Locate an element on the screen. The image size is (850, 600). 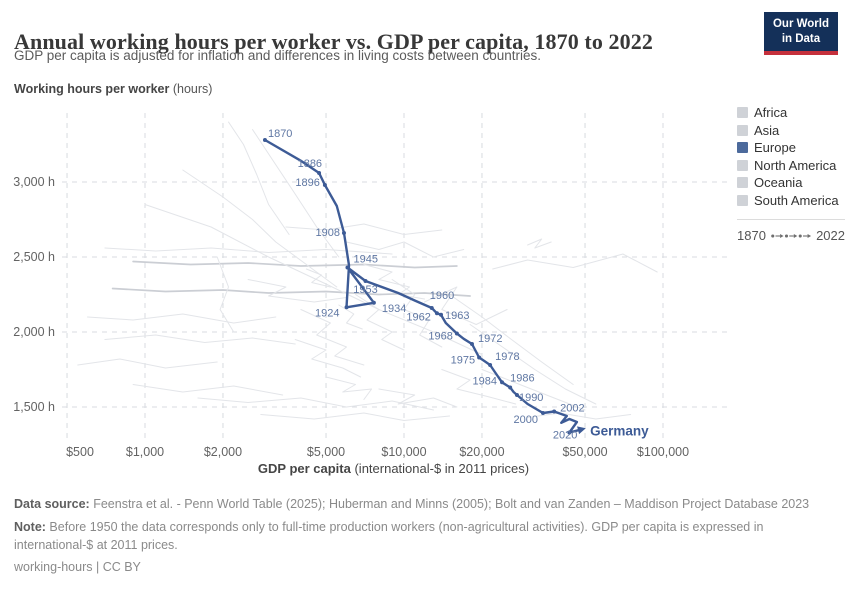
legend-item-south-america: South America is located at coordinates (791, 201).